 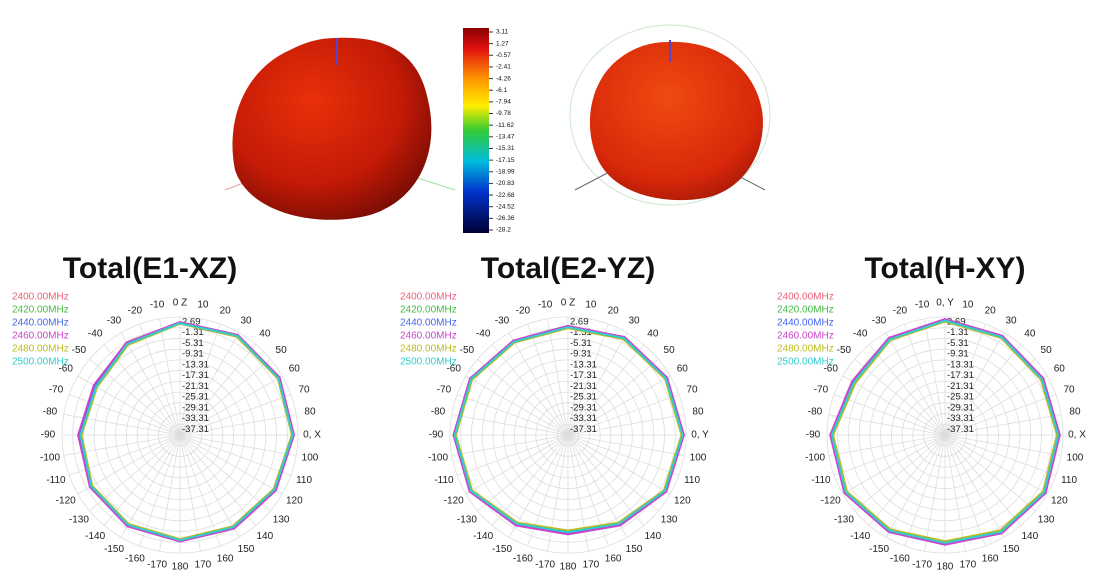 I want to click on angle-tick-label: 110, so click(x=1069, y=480).